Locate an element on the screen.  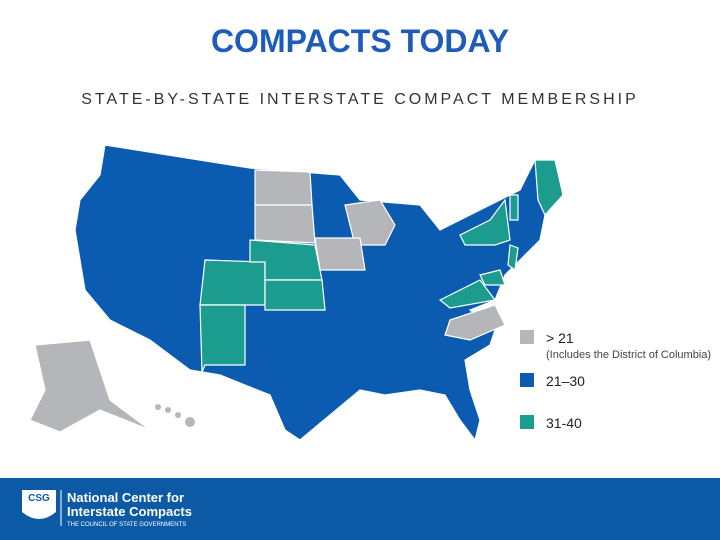
logo-shield is located at coordinates (39, 504).